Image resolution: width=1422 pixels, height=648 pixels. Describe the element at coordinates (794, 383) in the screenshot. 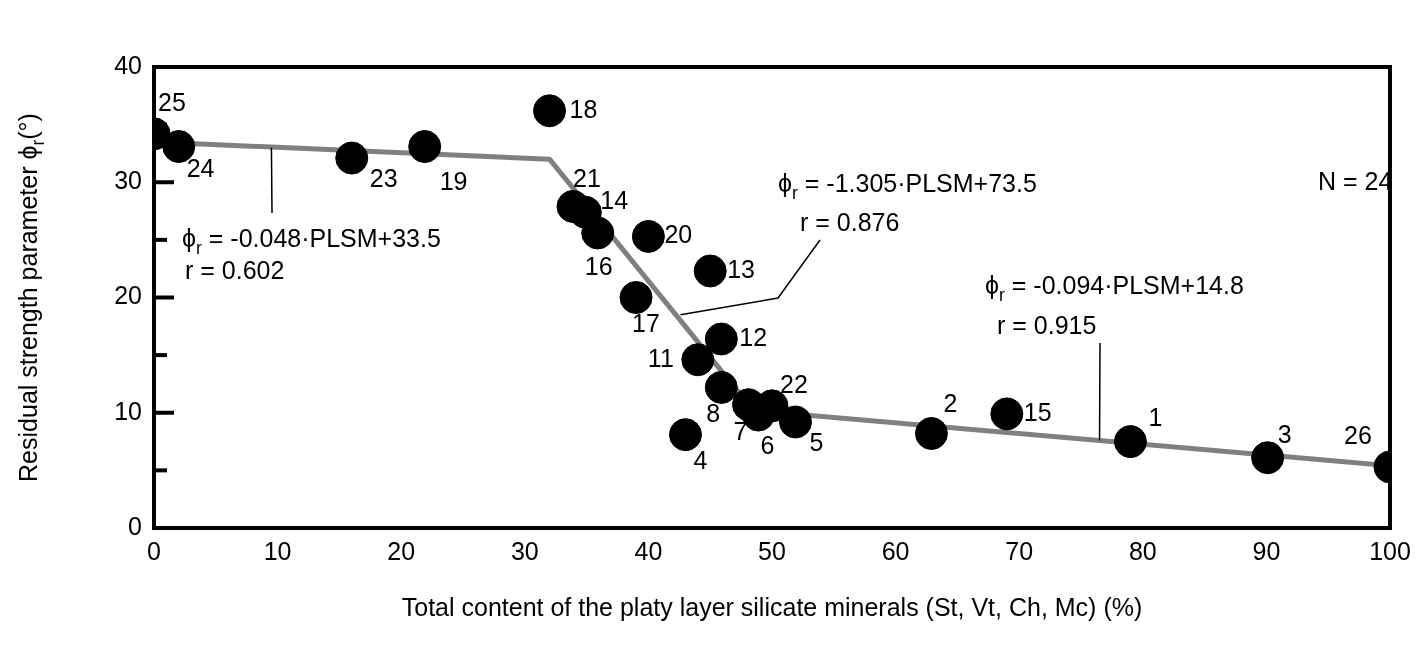

I see `annotation: 22` at that location.